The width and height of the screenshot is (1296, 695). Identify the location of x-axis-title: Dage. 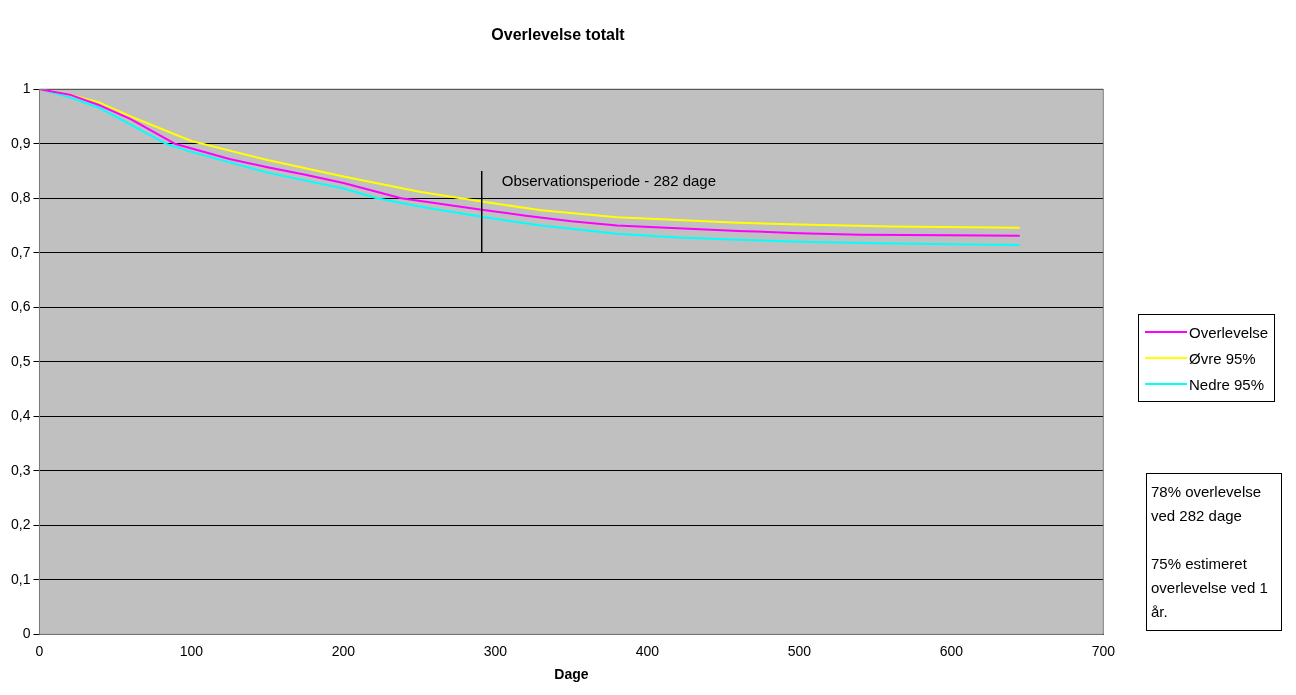
(571, 674).